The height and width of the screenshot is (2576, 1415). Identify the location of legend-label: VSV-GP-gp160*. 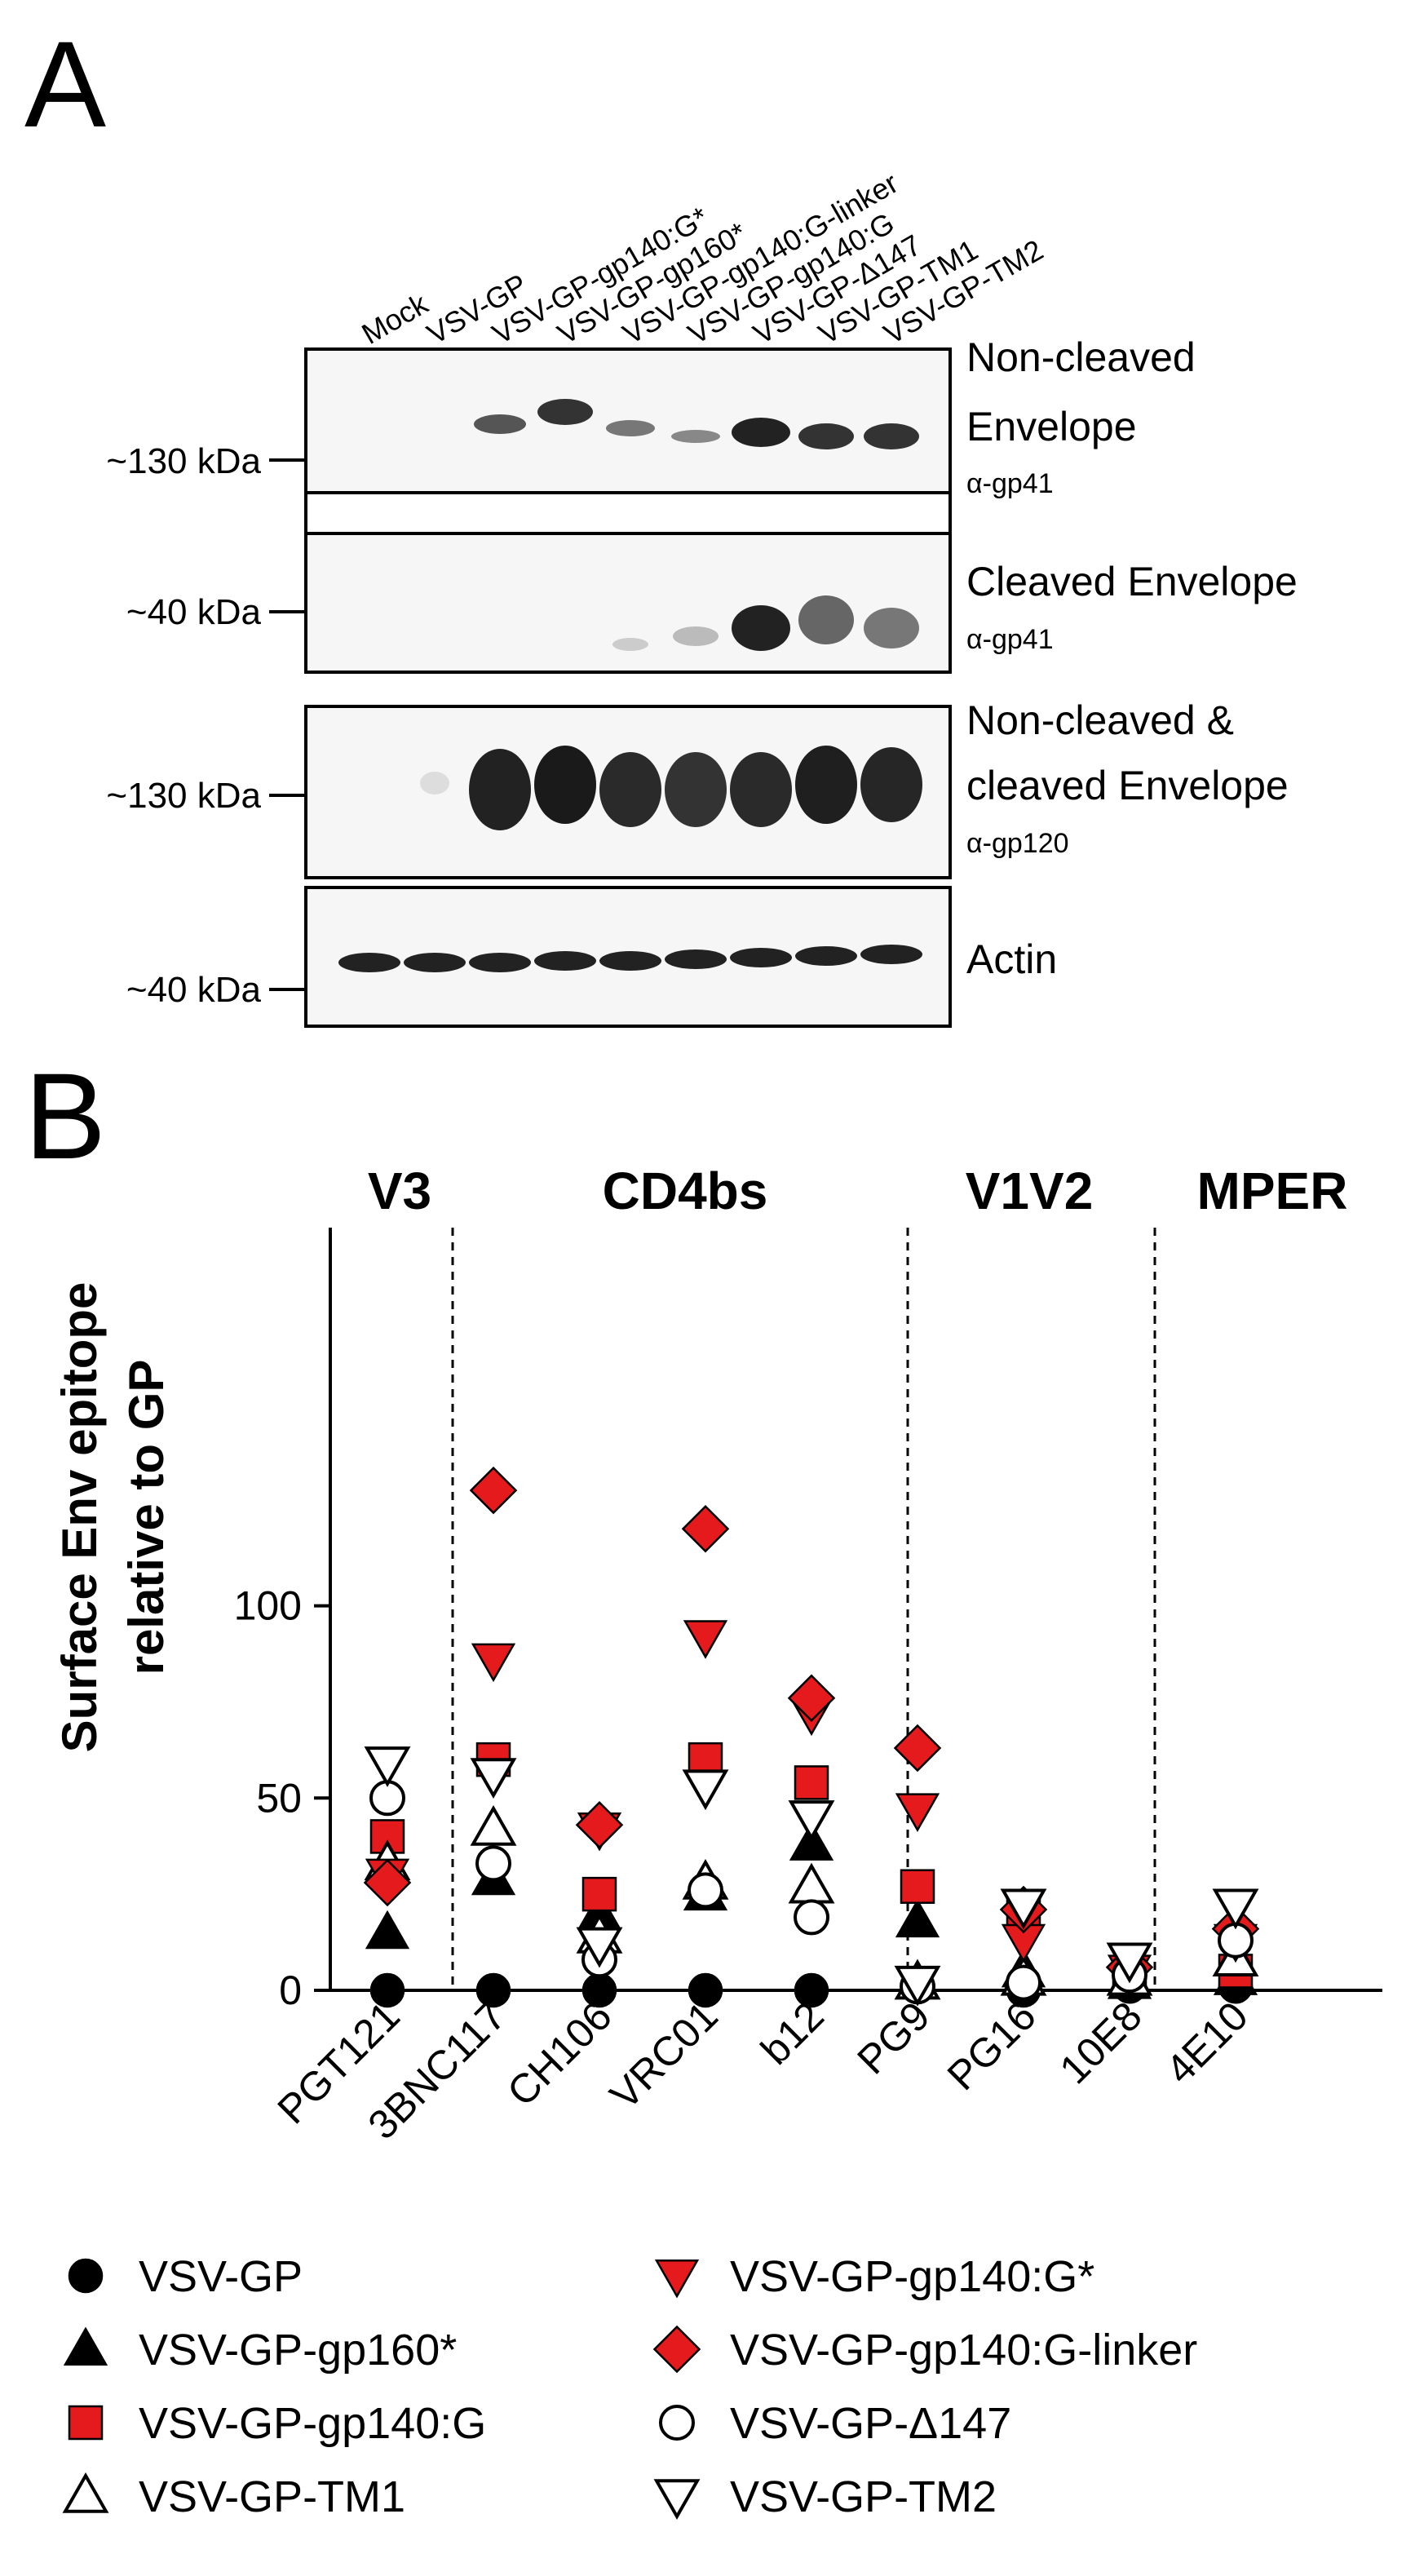
(298, 2350).